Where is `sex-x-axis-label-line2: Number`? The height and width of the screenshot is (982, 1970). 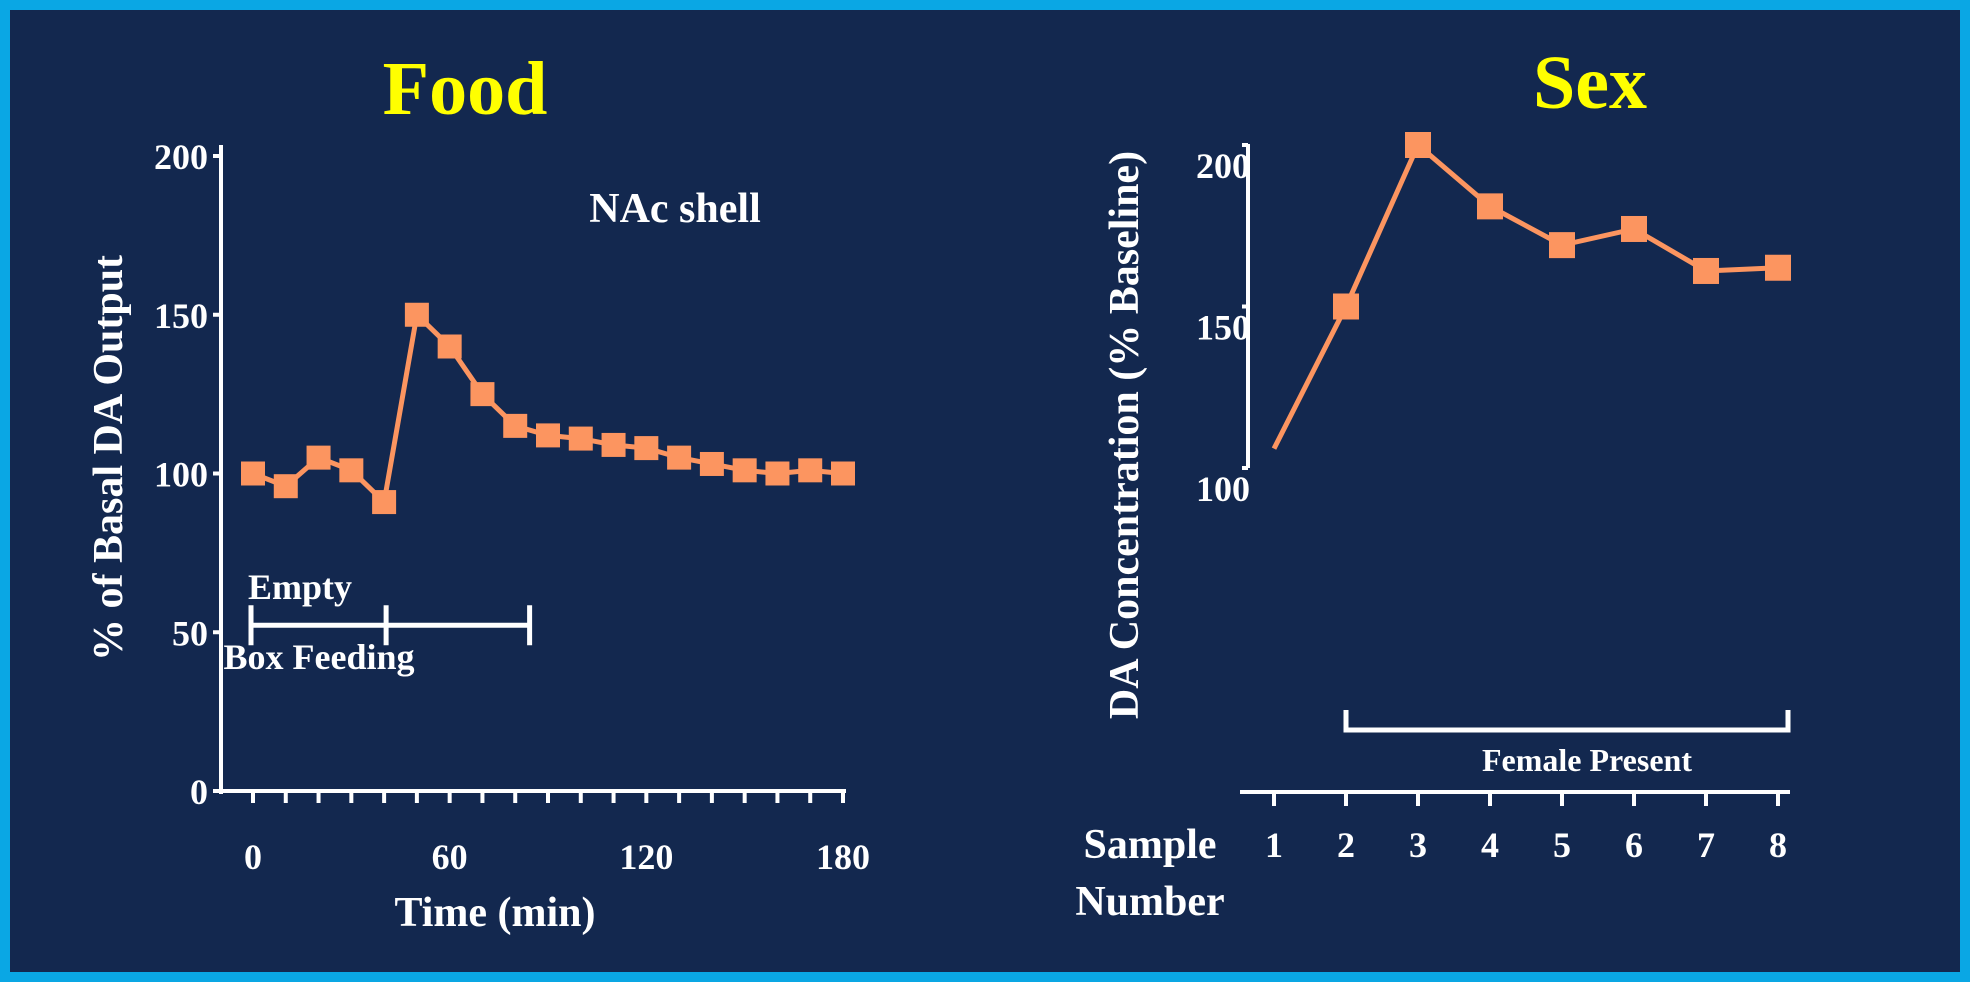
sex-x-axis-label-line2: Number is located at coordinates (1149, 902).